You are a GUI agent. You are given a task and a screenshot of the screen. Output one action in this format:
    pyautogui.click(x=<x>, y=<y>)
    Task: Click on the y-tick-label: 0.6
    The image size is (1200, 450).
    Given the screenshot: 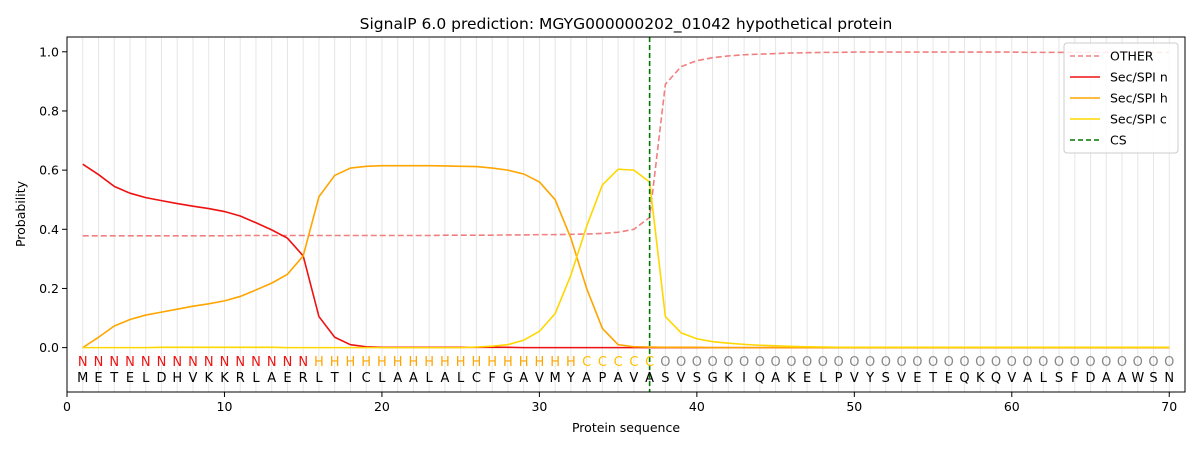 What is the action you would take?
    pyautogui.click(x=49, y=170)
    